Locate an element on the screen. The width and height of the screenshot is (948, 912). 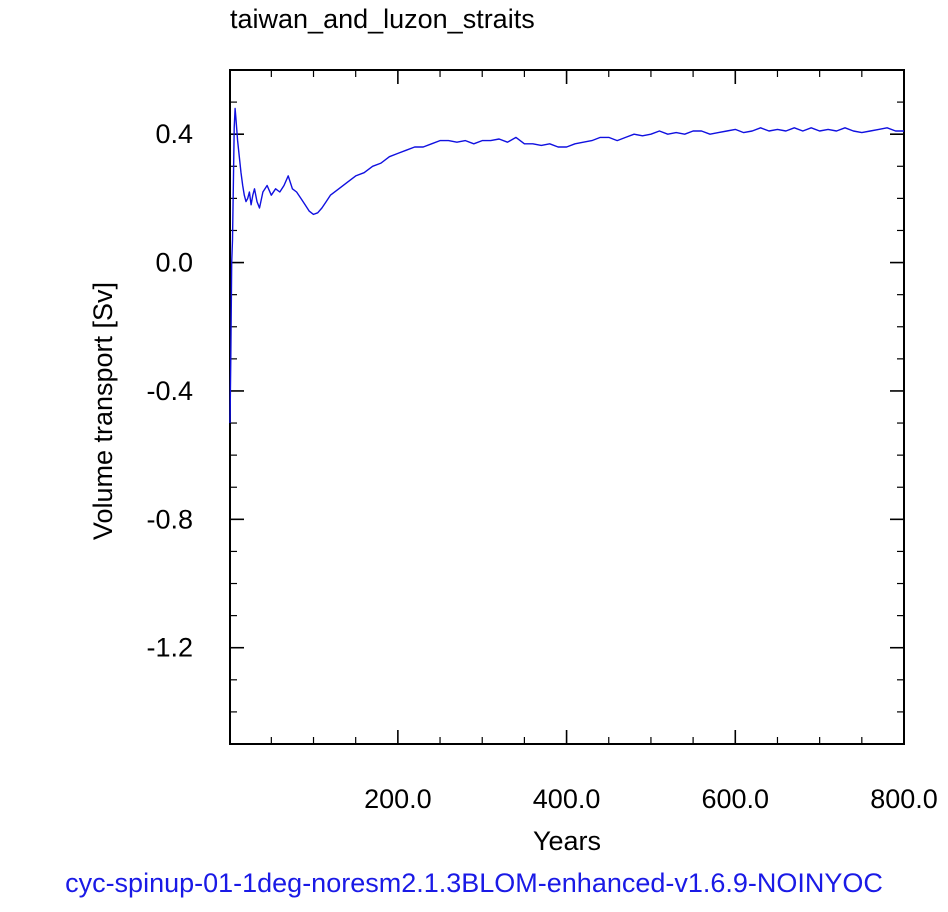
y-tick-label: 0.4 is located at coordinates (174, 134).